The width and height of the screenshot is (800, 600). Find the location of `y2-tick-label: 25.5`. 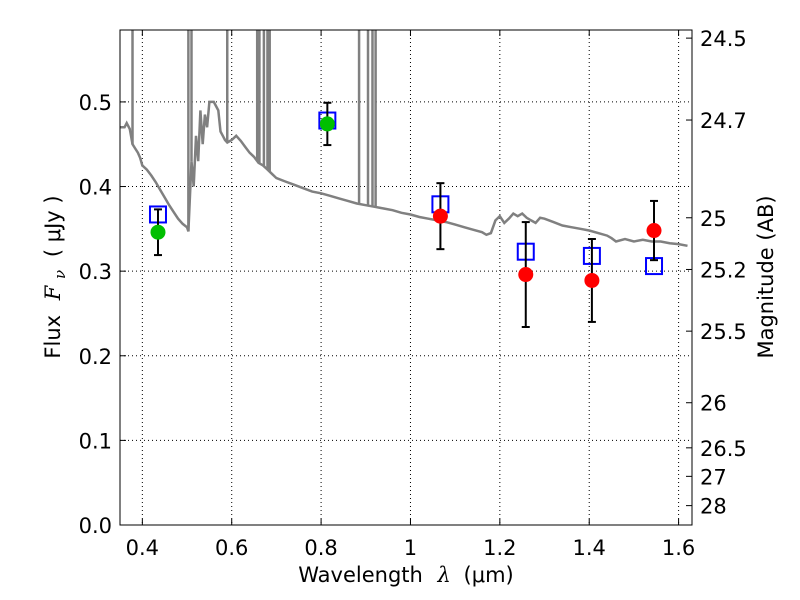

y2-tick-label: 25.5 is located at coordinates (723, 332).